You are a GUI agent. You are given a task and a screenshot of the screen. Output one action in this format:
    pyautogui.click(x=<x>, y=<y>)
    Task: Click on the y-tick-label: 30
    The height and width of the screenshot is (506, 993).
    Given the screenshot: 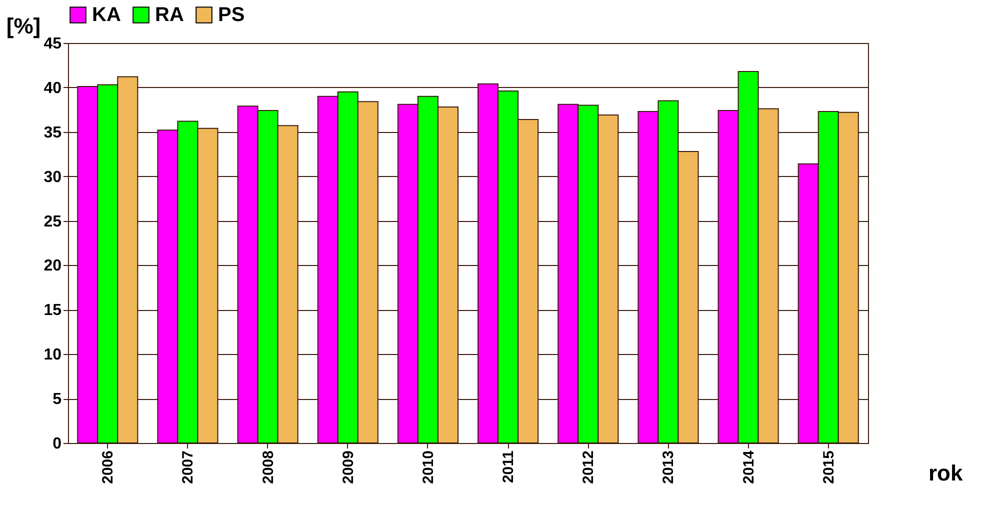 What is the action you would take?
    pyautogui.click(x=53, y=177)
    